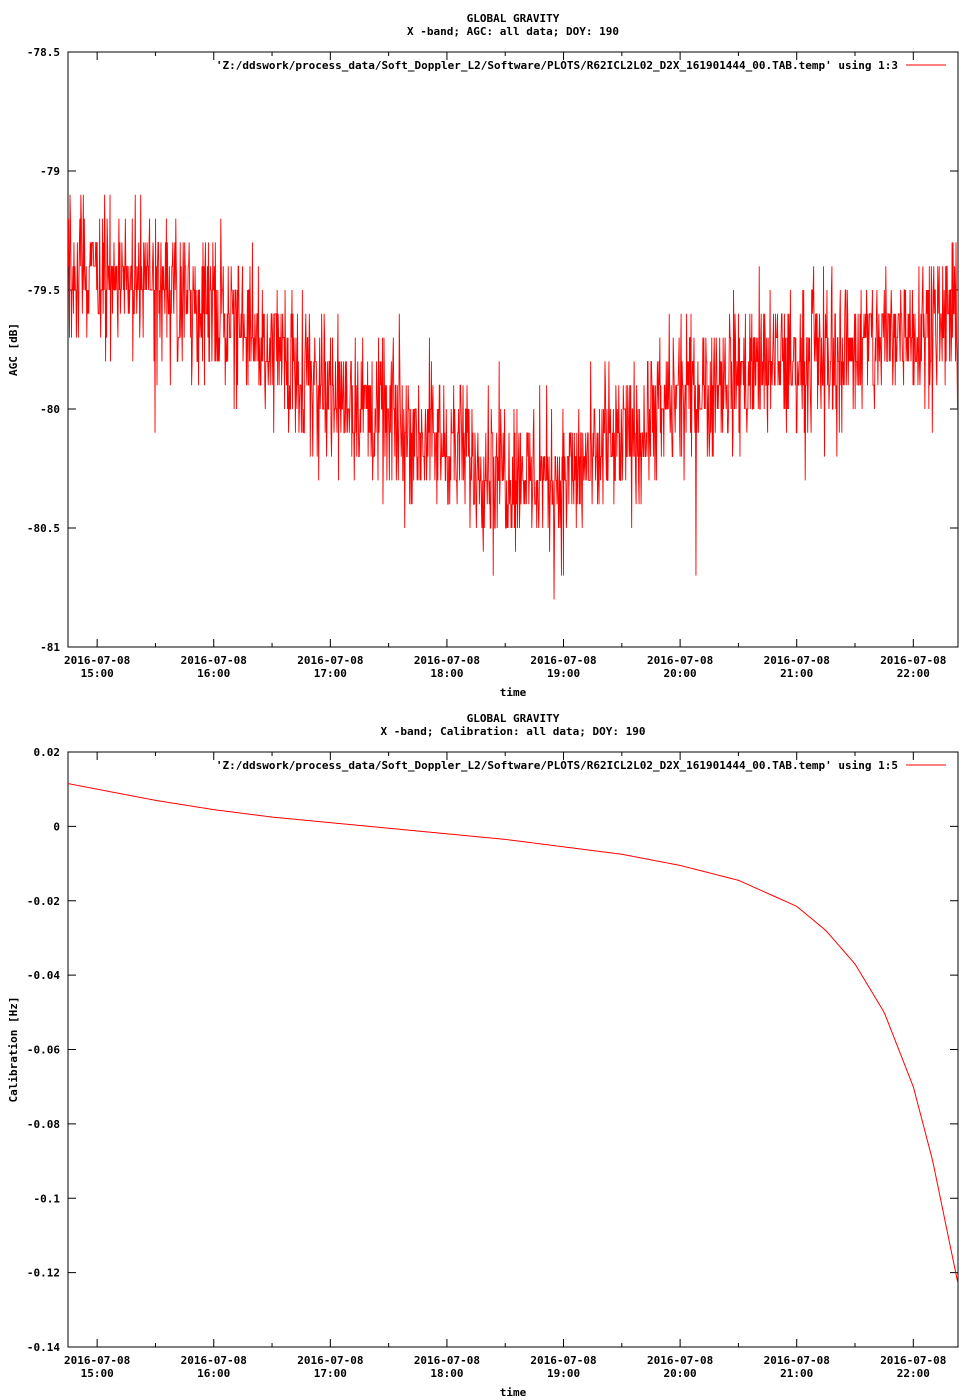 The width and height of the screenshot is (980, 1400). What do you see at coordinates (50, 647) in the screenshot?
I see `y-tick-label: -81` at bounding box center [50, 647].